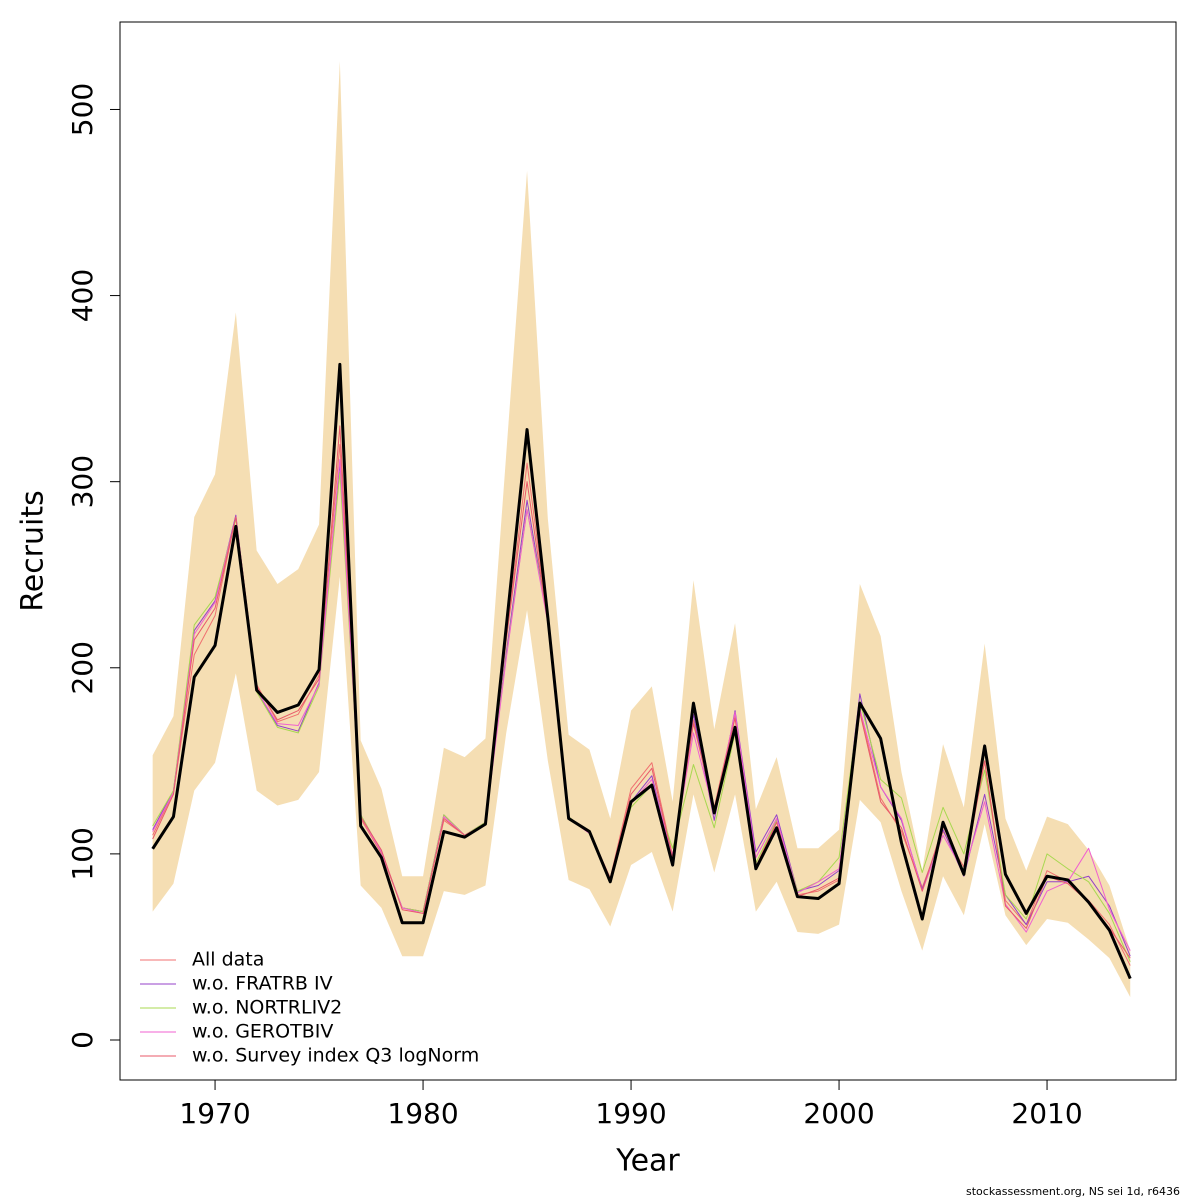 This screenshot has height=1200, width=1200. I want to click on legend-label: w.o. FRATRB IV, so click(262, 984).